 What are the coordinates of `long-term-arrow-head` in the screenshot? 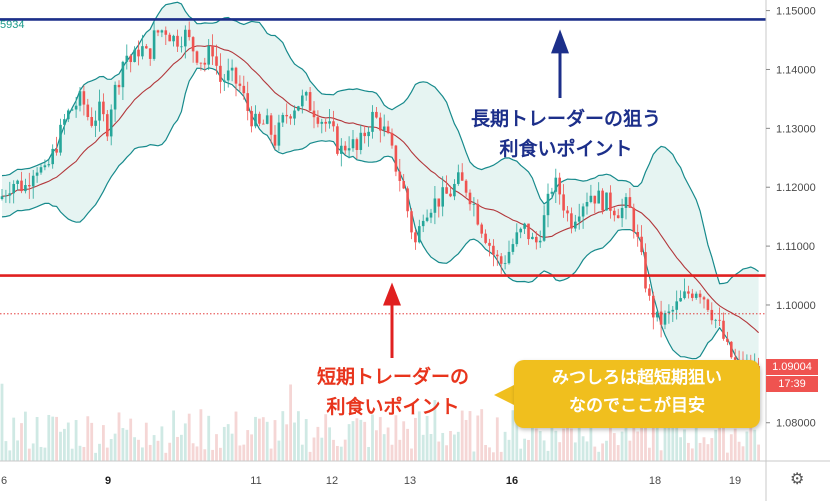 It's located at (560, 41).